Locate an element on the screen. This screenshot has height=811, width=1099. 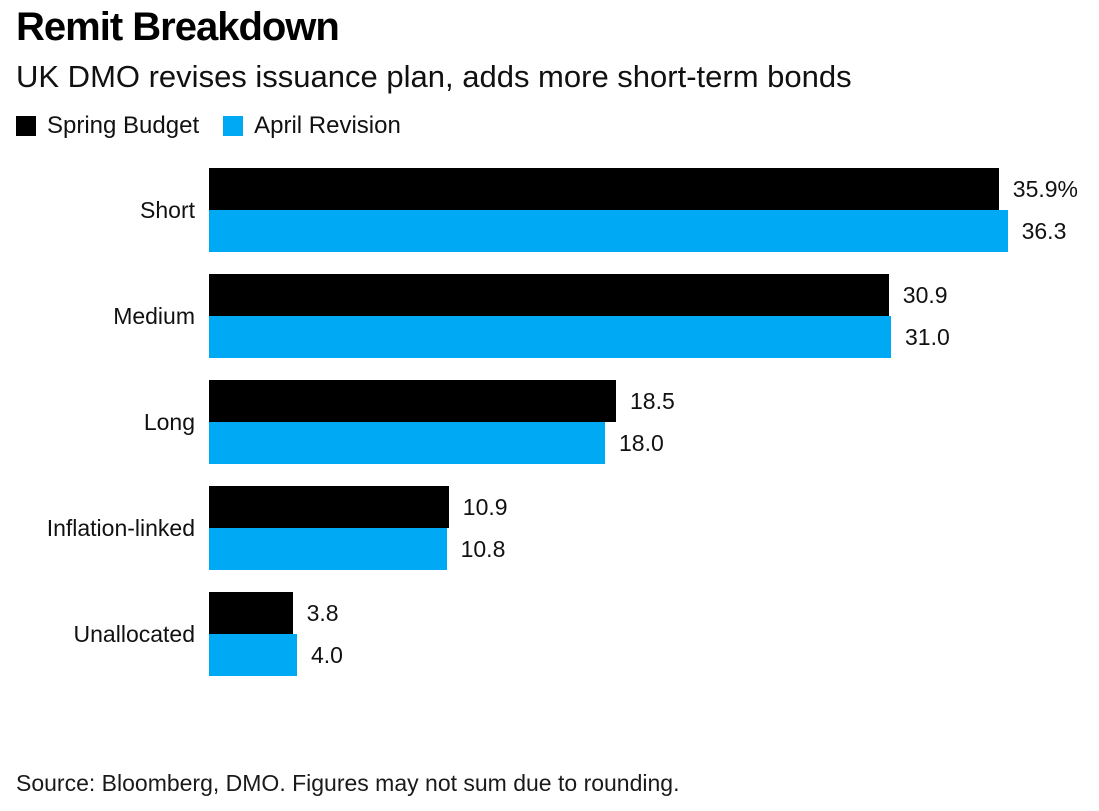
bar-pair: 18.5 18.0 is located at coordinates (442, 422).